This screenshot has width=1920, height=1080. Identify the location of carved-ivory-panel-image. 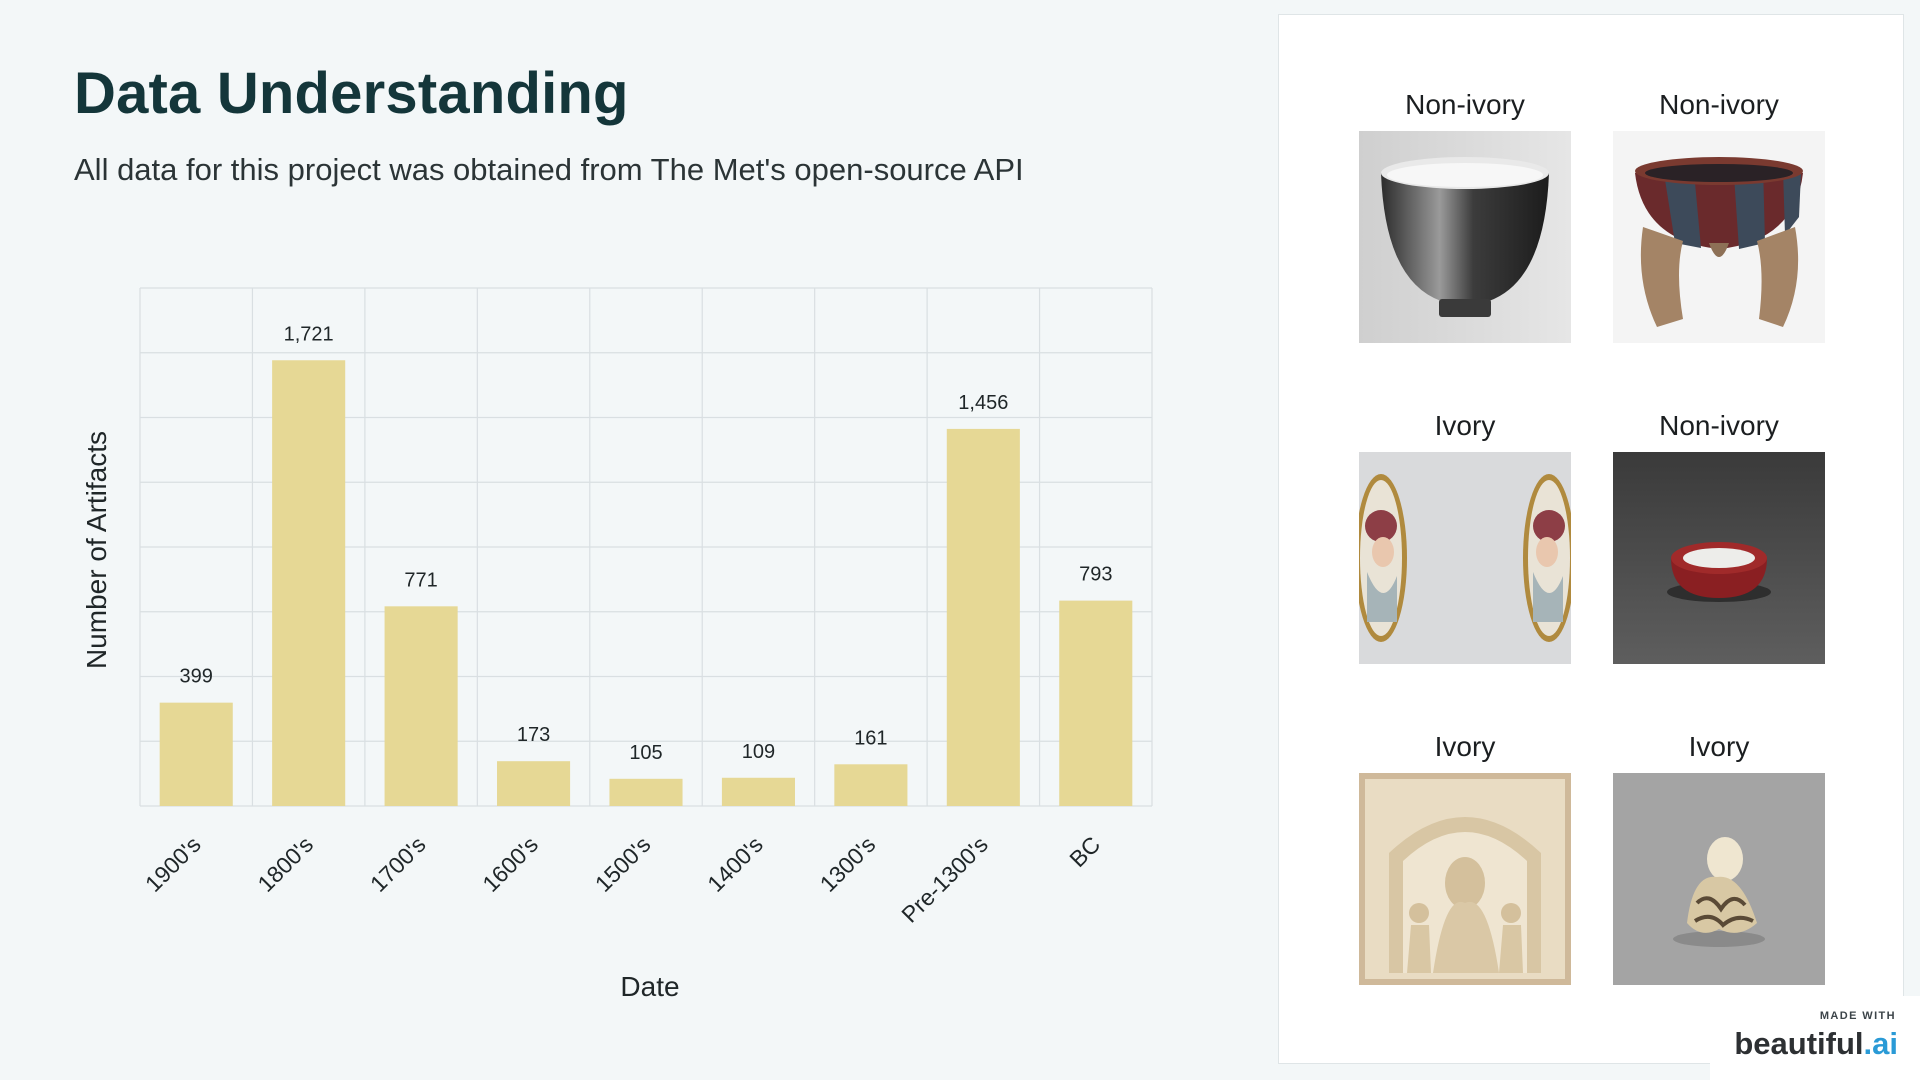
(1465, 879).